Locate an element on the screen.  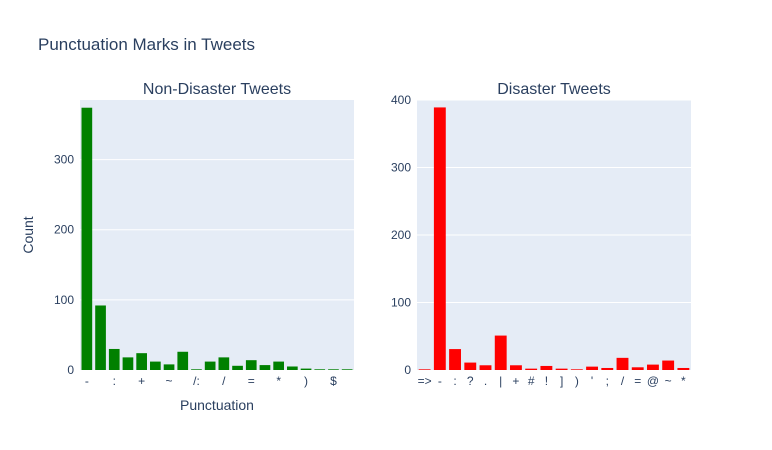
chart-title: Punctuation Marks in Tweets is located at coordinates (146, 44).